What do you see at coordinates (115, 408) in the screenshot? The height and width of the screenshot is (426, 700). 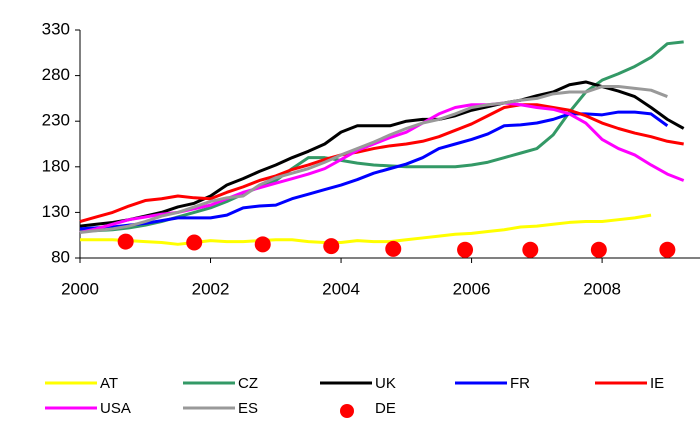 I see `legend-label: USA` at bounding box center [115, 408].